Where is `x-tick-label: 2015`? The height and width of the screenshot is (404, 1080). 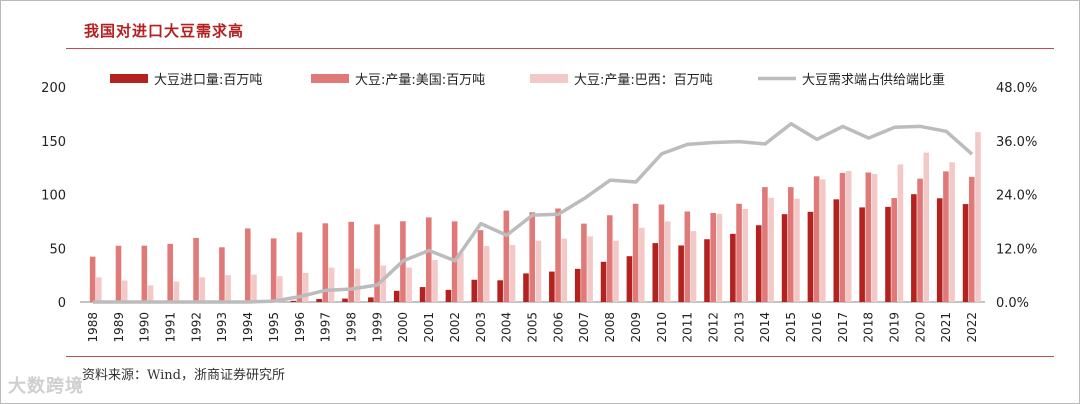
x-tick-label: 2015 is located at coordinates (791, 327).